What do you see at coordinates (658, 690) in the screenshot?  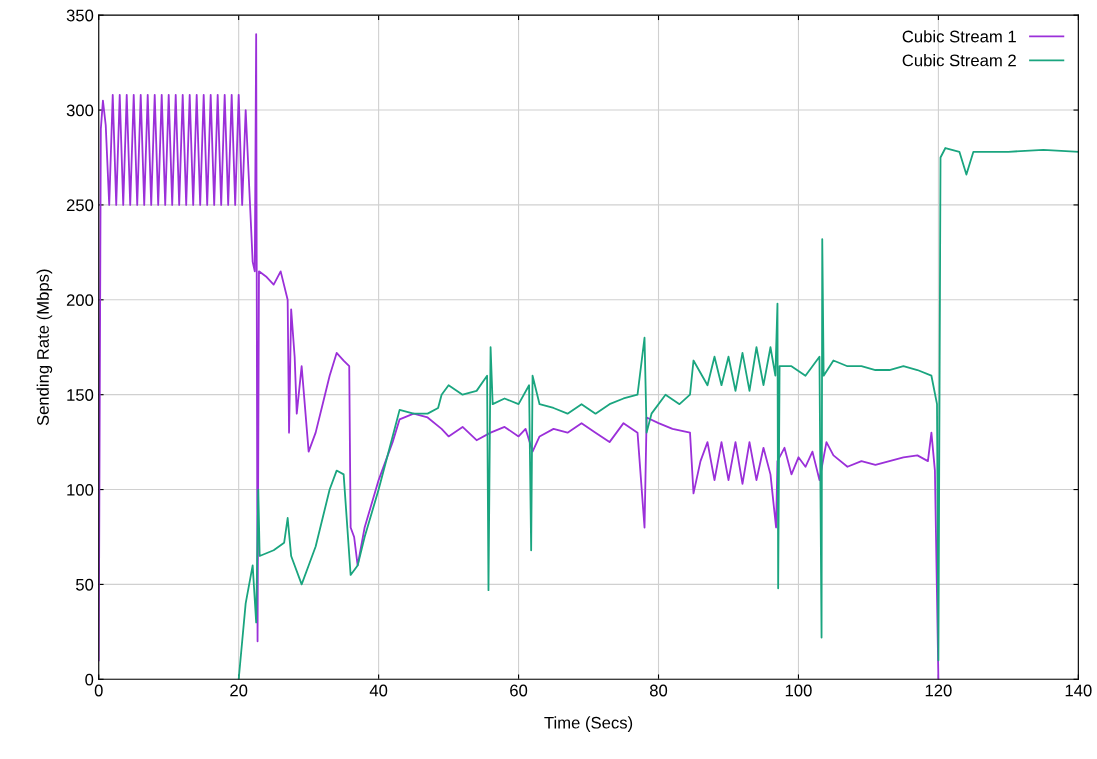 I see `x-tick-label: 80` at bounding box center [658, 690].